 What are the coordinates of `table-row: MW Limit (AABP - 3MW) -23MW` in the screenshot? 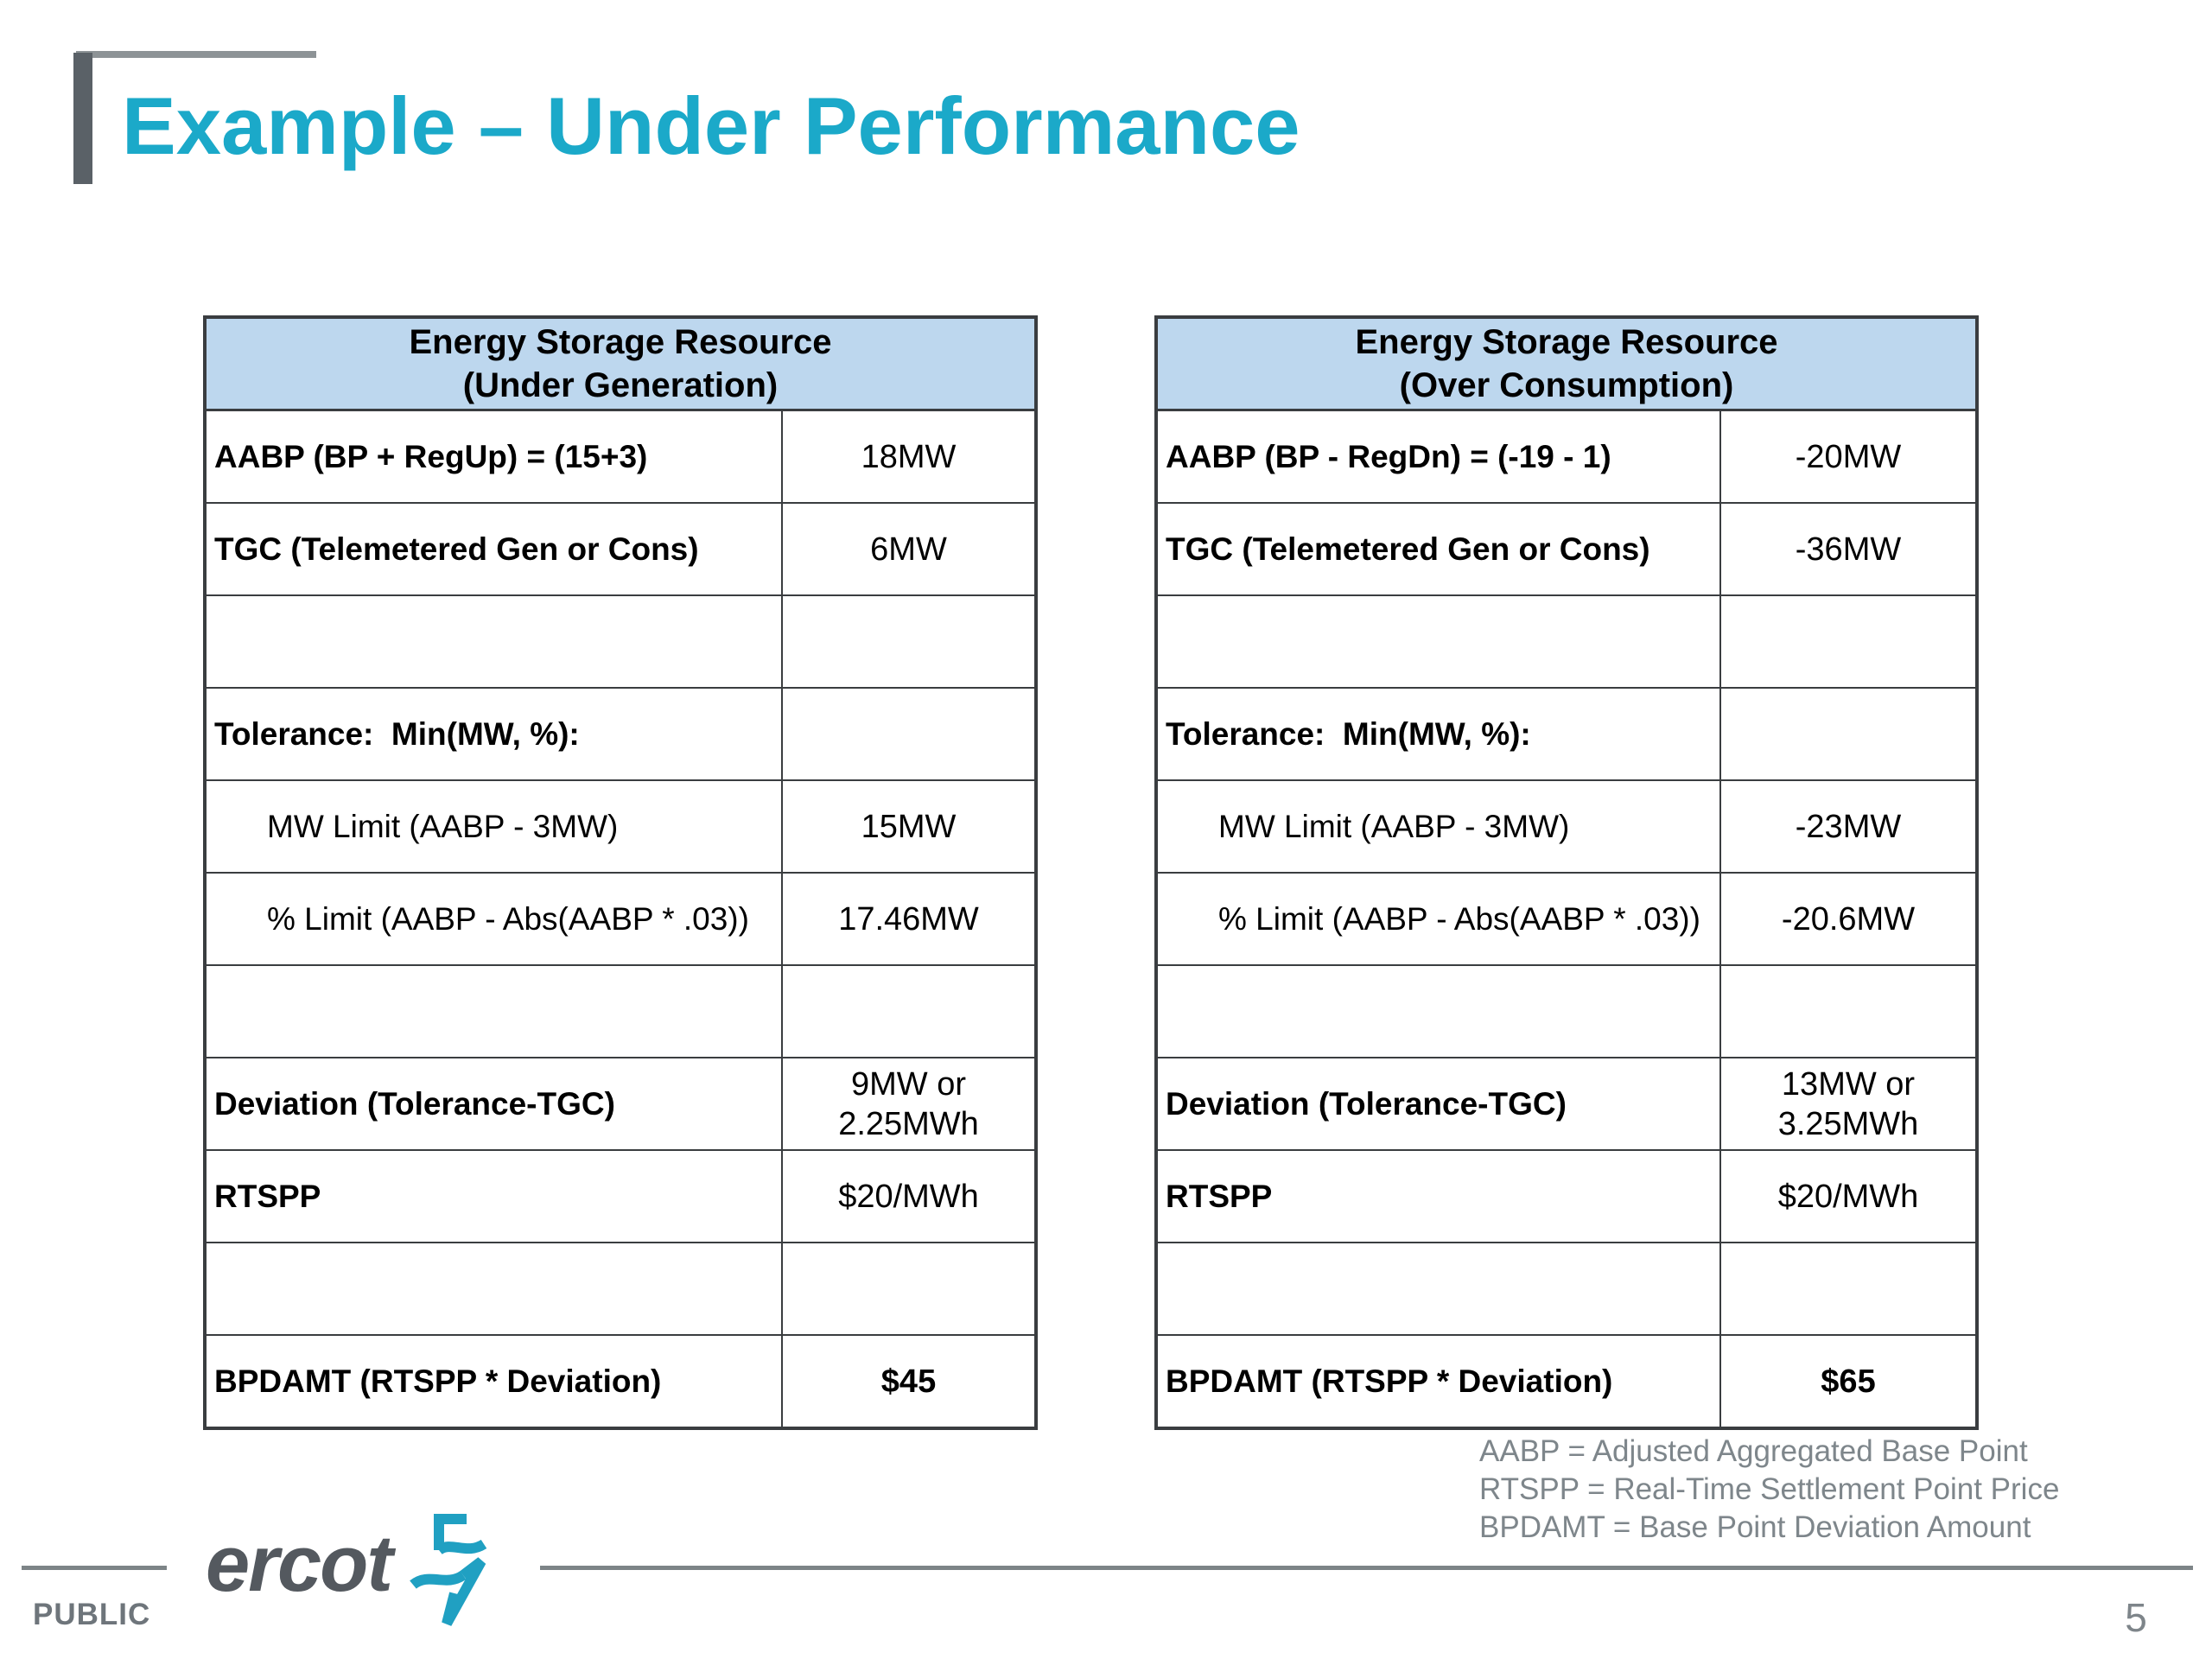 It's located at (1566, 826).